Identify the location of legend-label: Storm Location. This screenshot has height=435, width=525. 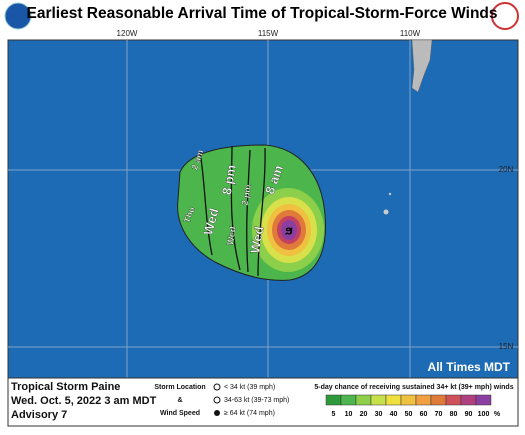
(179, 387).